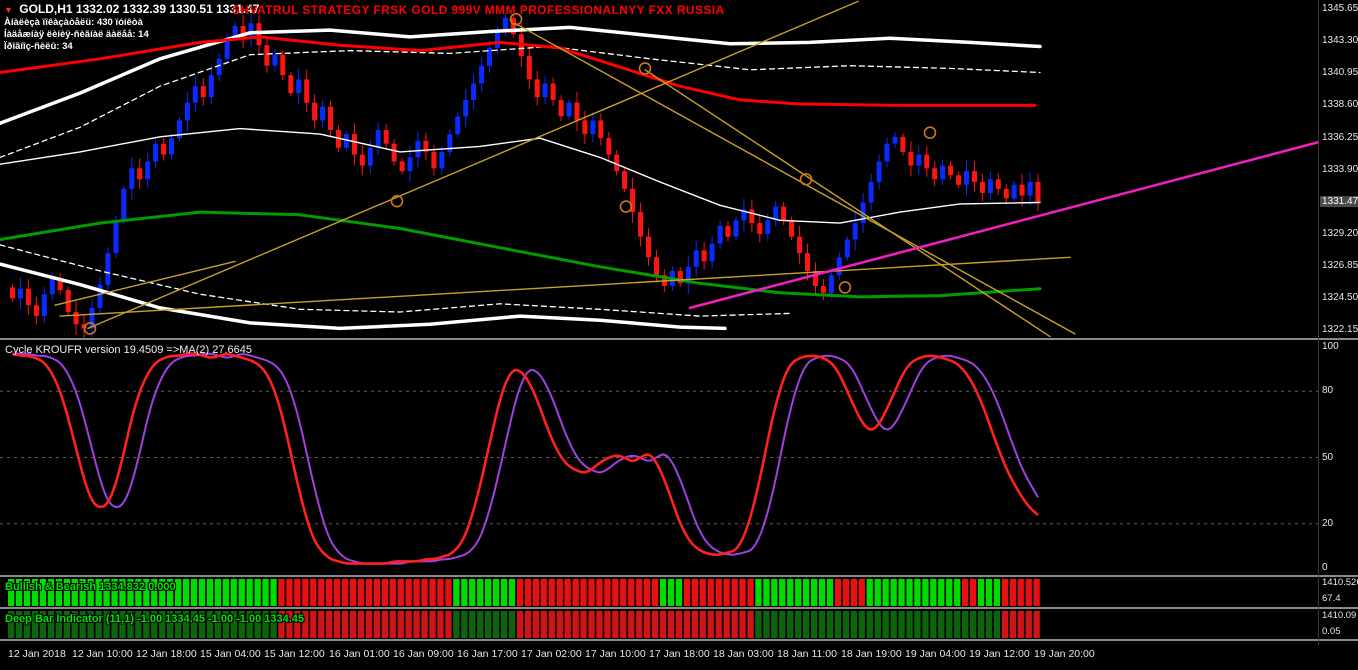 The image size is (1358, 670). Describe the element at coordinates (1340, 40) in the screenshot. I see `price-tick: 1343.30` at that location.